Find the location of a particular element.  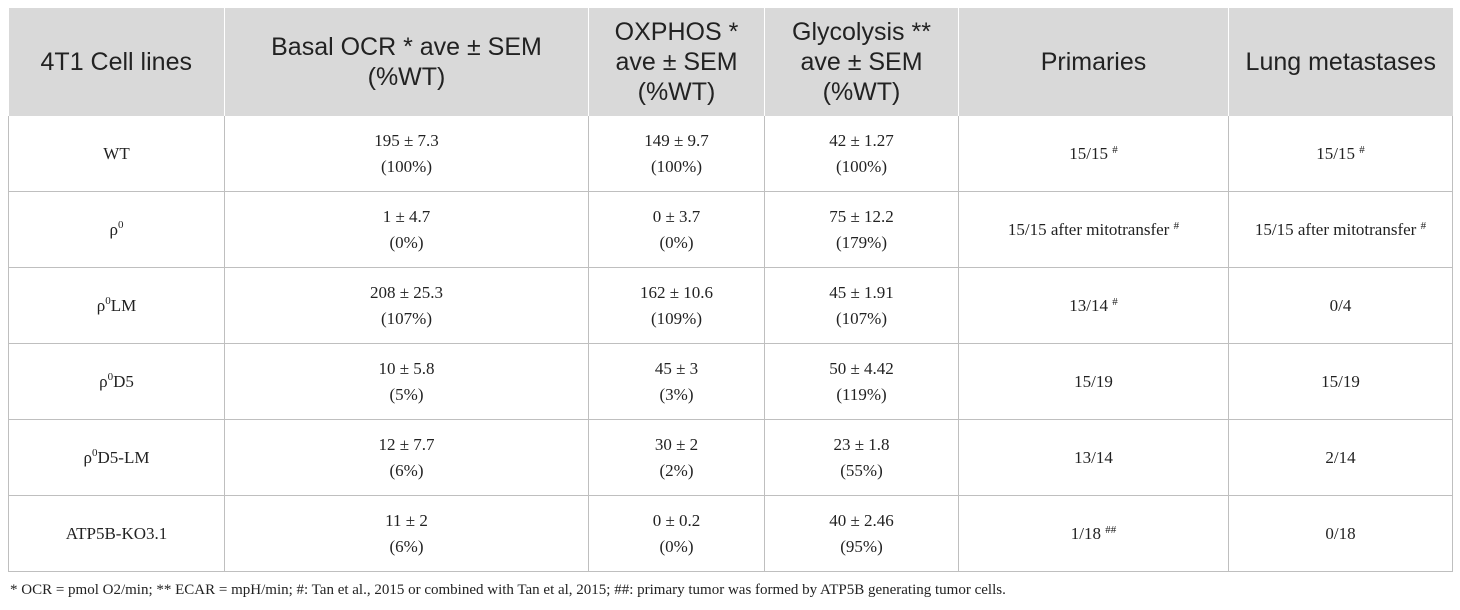

glycolysis-percent: (179%) is located at coordinates (861, 242).